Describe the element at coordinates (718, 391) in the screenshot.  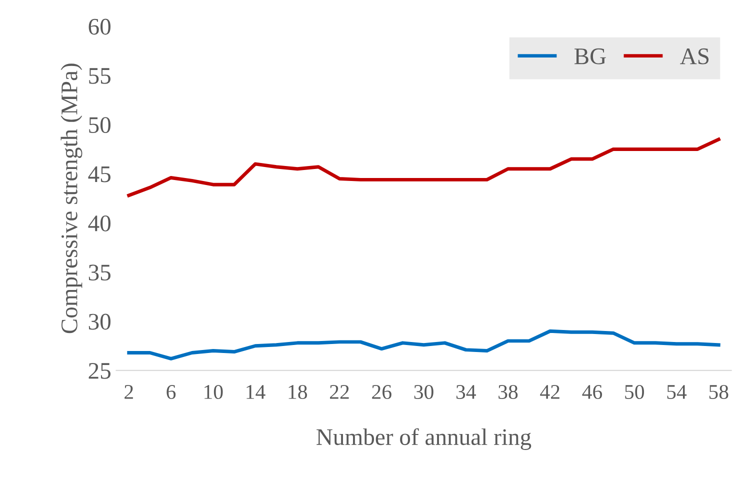
I see `x-tick-label: 58` at that location.